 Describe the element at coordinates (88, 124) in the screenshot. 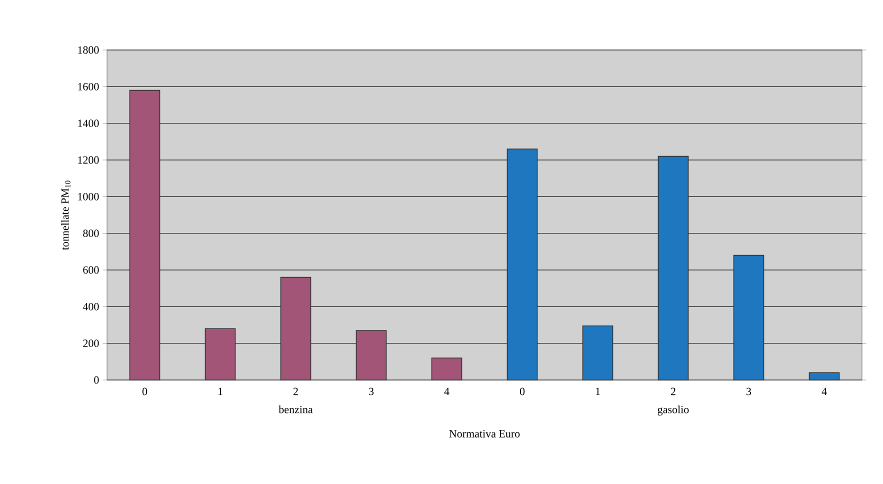

I see `y-tick-label: 1400` at that location.